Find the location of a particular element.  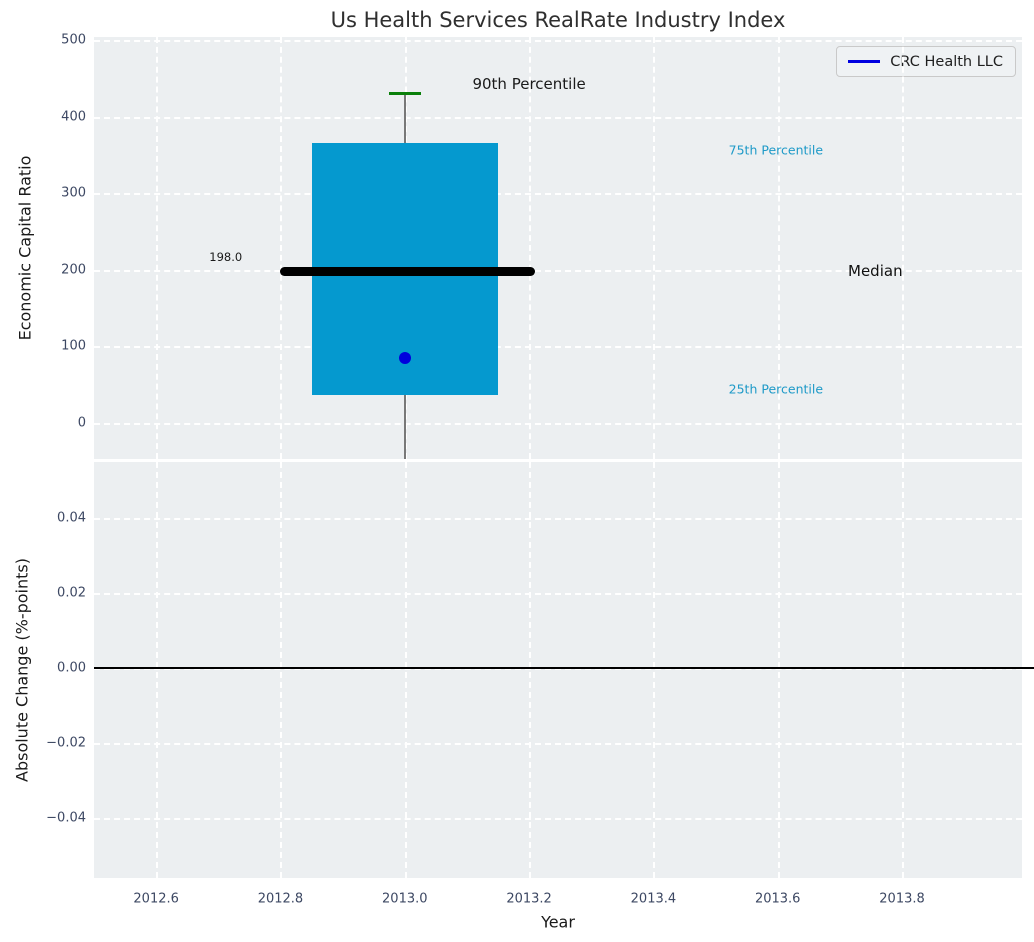

company-data-point is located at coordinates (404, 357).